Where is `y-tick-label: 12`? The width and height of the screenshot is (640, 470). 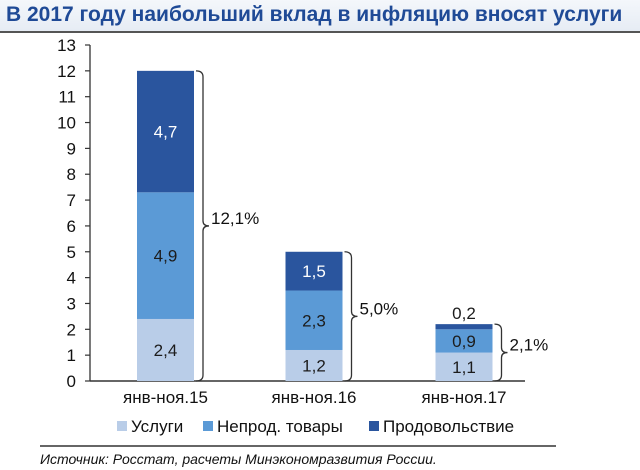
y-tick-label: 12 is located at coordinates (66, 71).